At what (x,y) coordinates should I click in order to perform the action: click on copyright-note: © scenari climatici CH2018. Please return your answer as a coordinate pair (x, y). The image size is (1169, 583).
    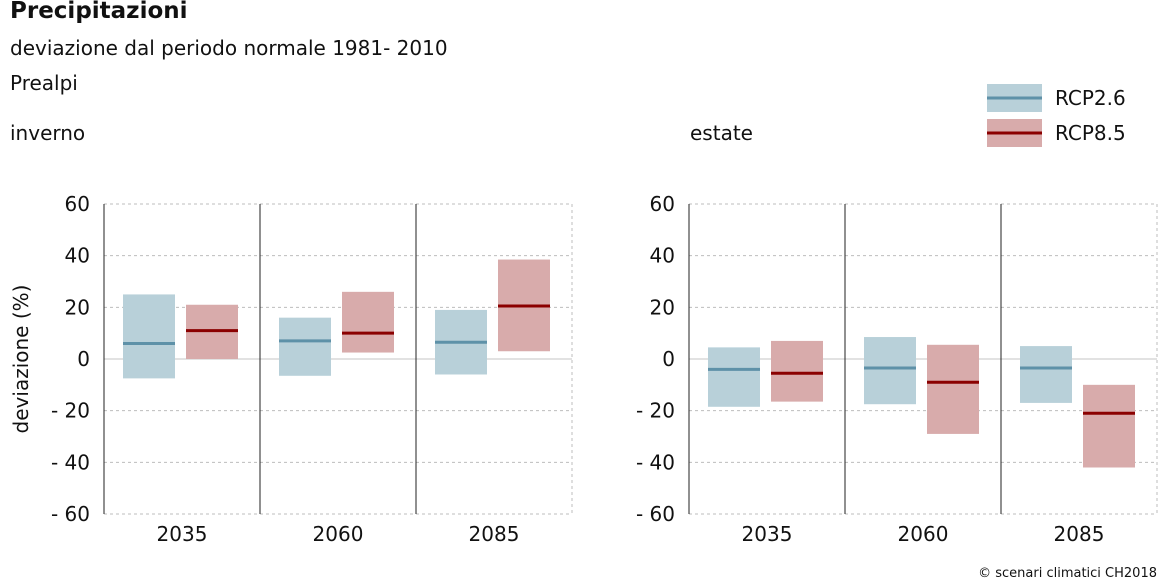
    Looking at the image, I should click on (1067, 573).